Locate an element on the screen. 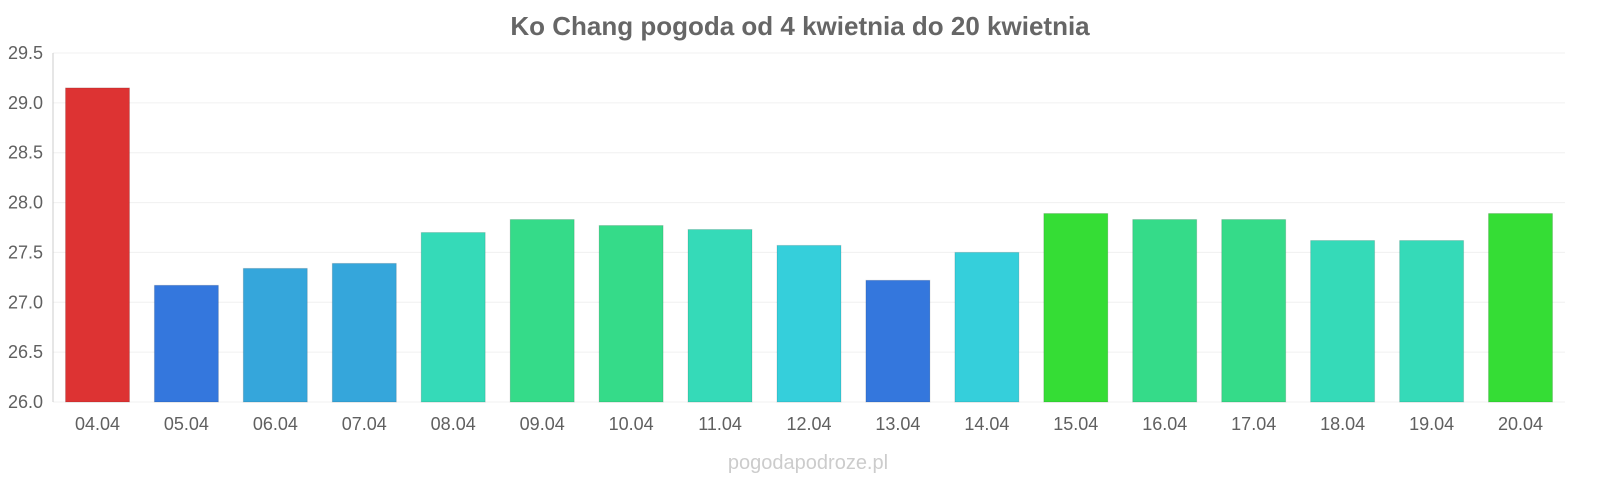 The image size is (1600, 480). watermark-text: pogodapodroze.pl is located at coordinates (808, 463).